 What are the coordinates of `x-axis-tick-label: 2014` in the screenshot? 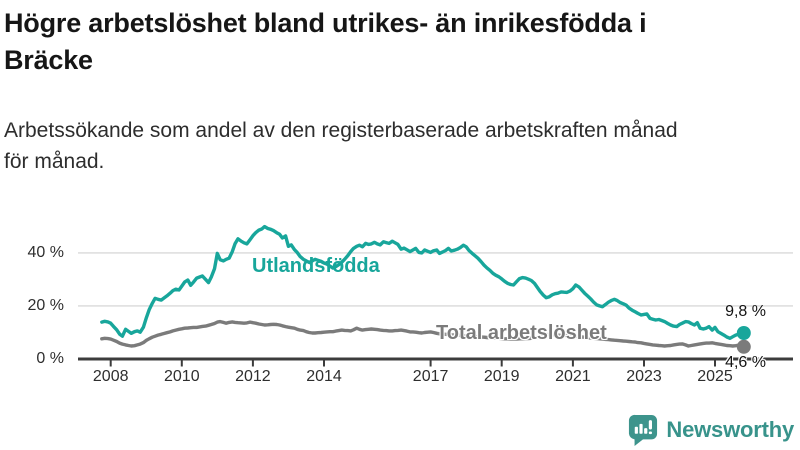 It's located at (324, 376).